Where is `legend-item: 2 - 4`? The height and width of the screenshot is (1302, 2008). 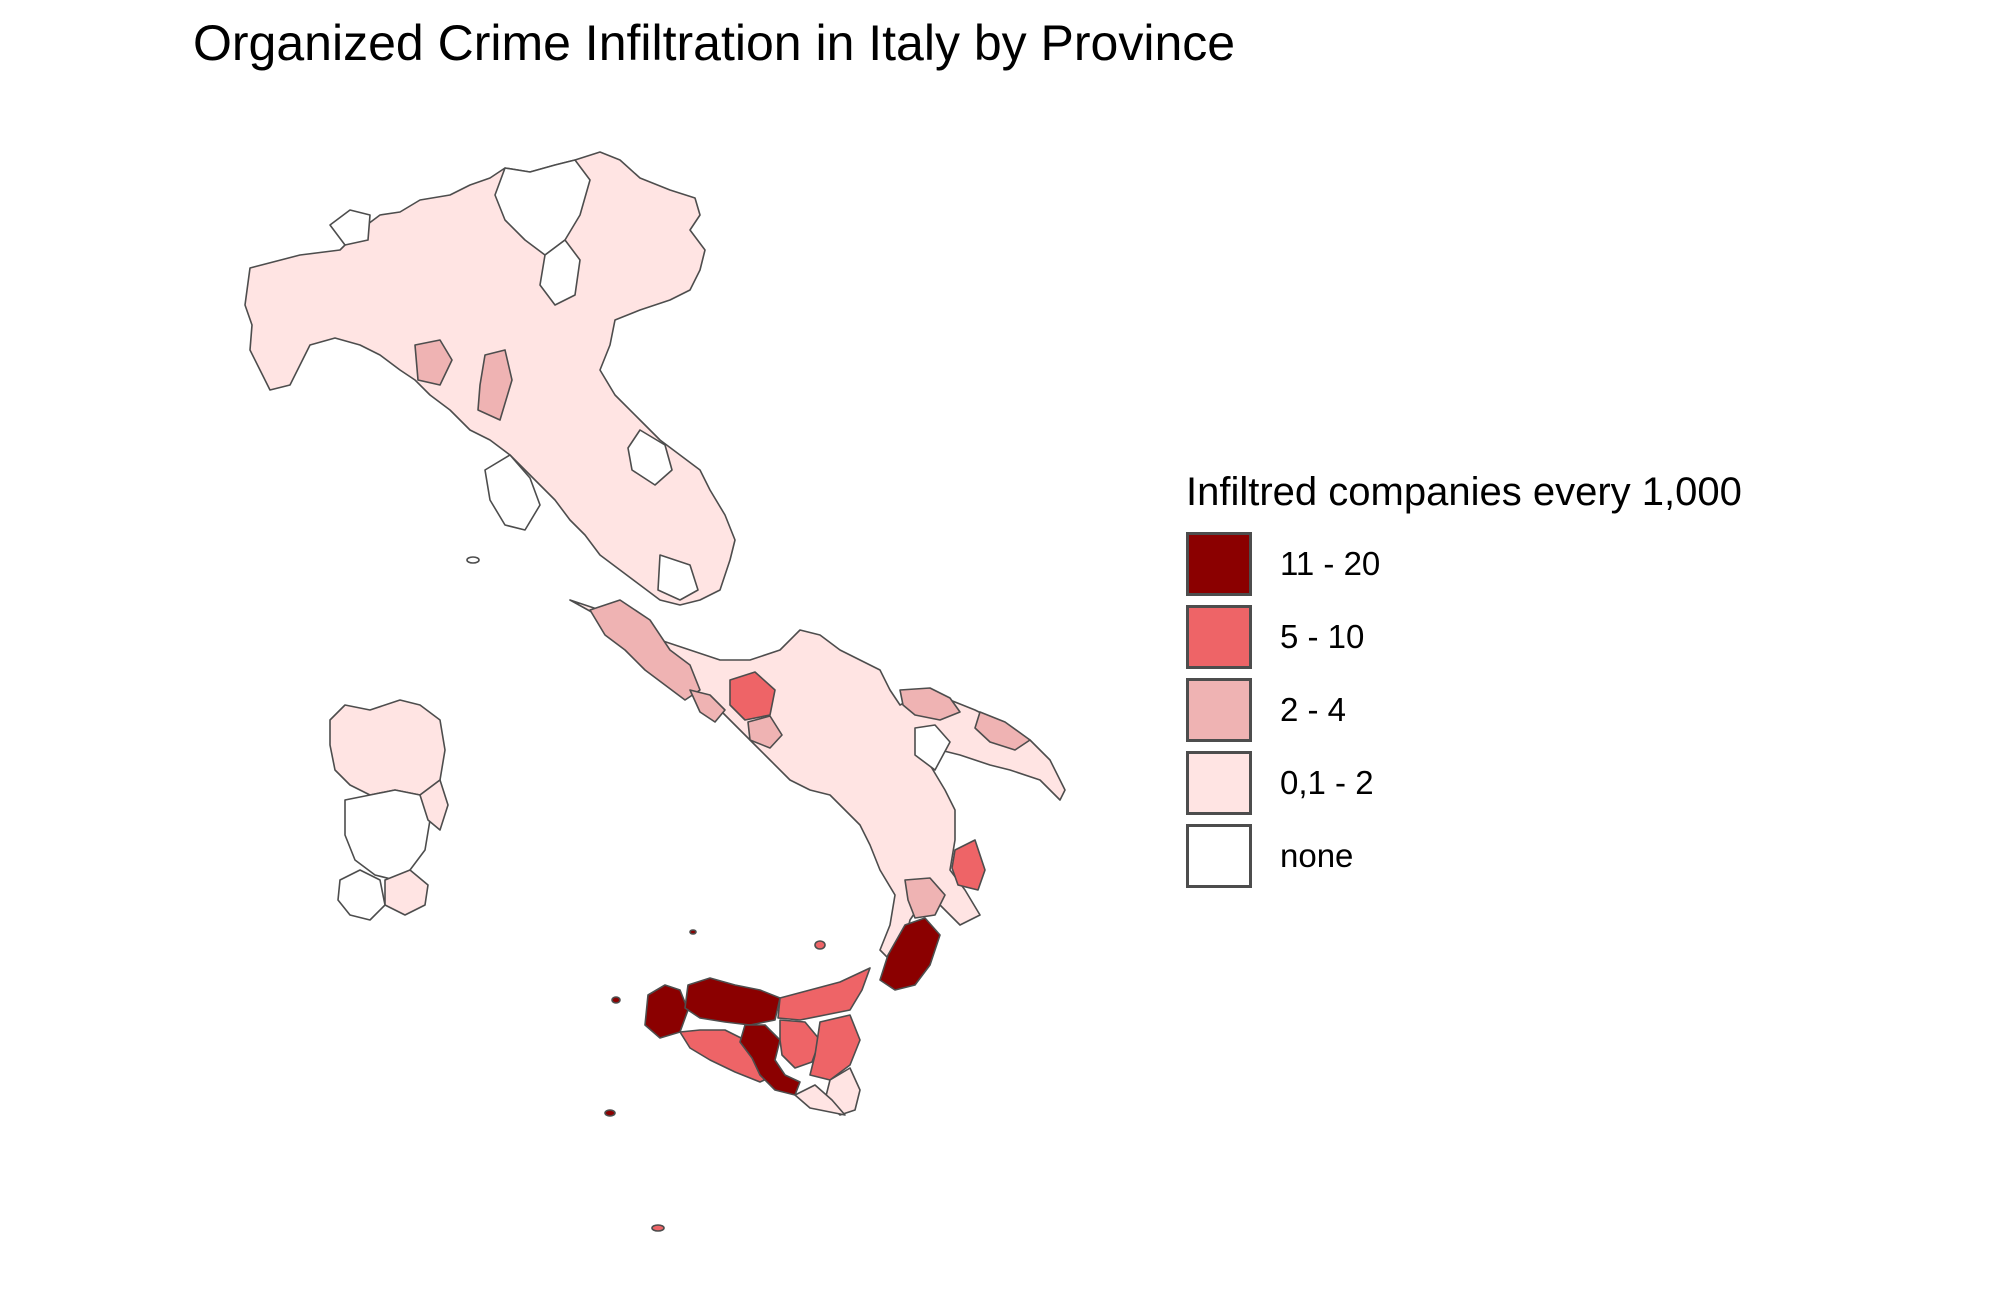
legend-item: 2 - 4 is located at coordinates (1464, 709).